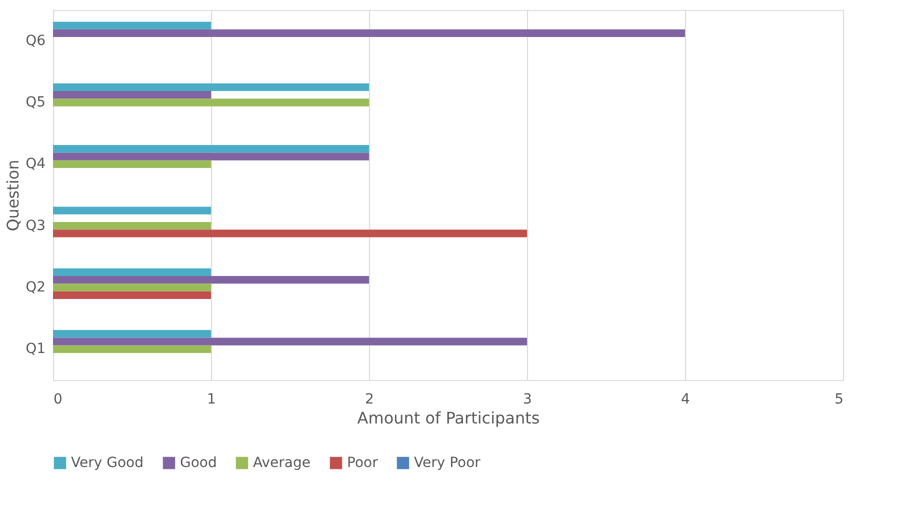 The image size is (897, 529). Describe the element at coordinates (447, 463) in the screenshot. I see `legend-label: Very Poor` at that location.